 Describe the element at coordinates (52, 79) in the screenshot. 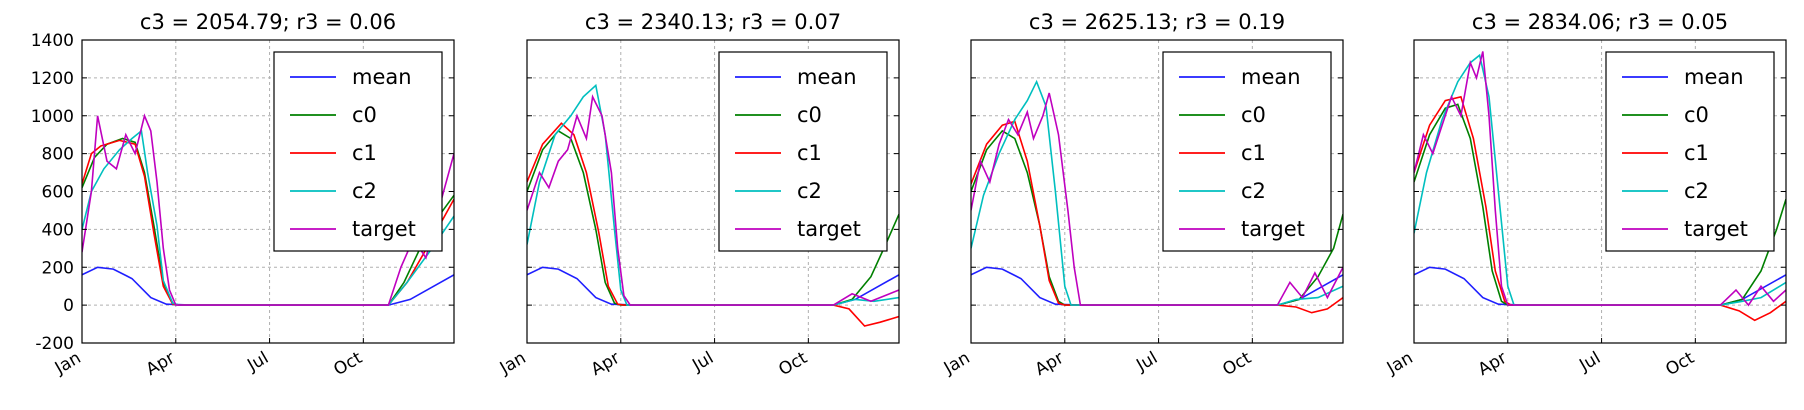

I see `y-tick-label: 1200` at that location.